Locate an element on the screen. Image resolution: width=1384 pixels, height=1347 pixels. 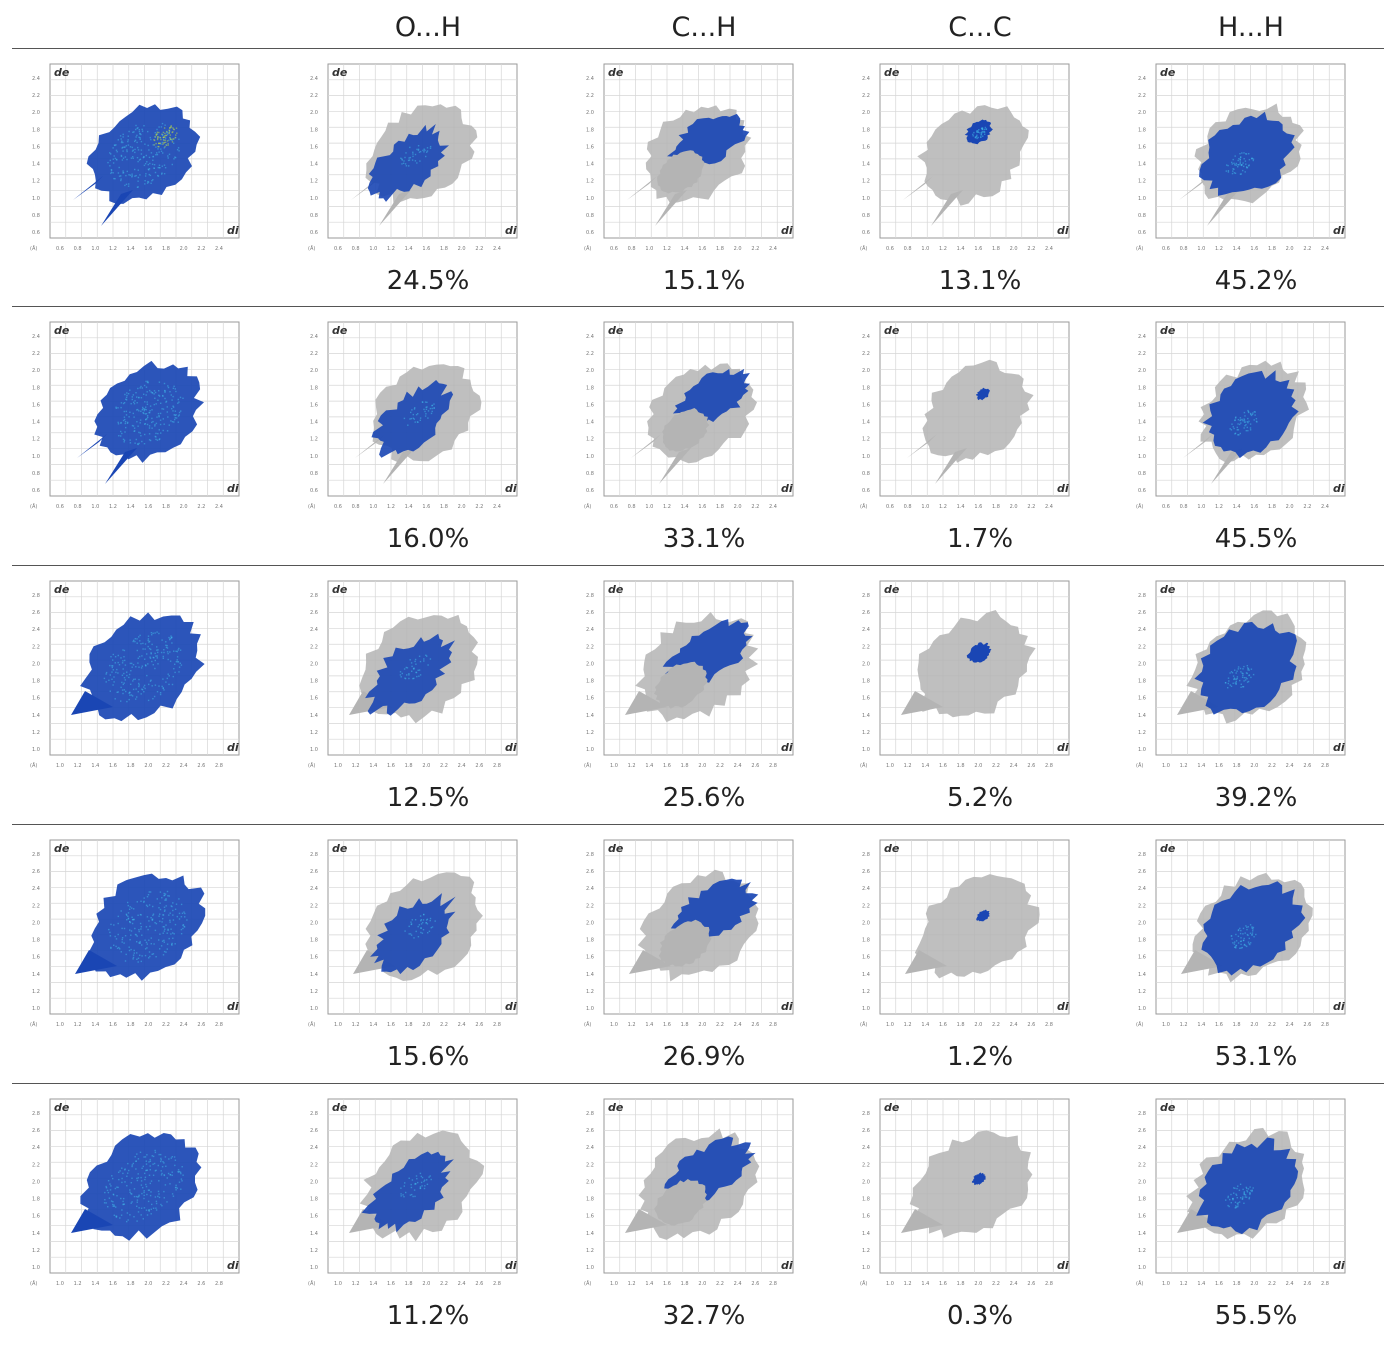
contact-percentage: 0.3% is located at coordinates (980, 1316).